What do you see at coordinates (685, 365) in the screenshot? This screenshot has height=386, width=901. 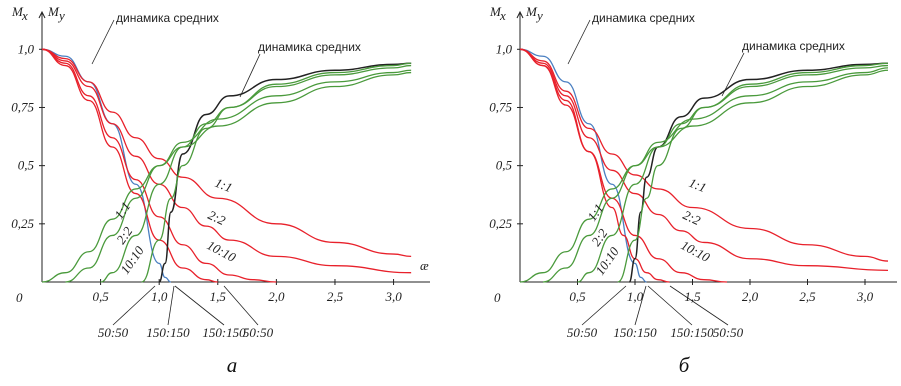 I see `figure-caption: б` at bounding box center [685, 365].